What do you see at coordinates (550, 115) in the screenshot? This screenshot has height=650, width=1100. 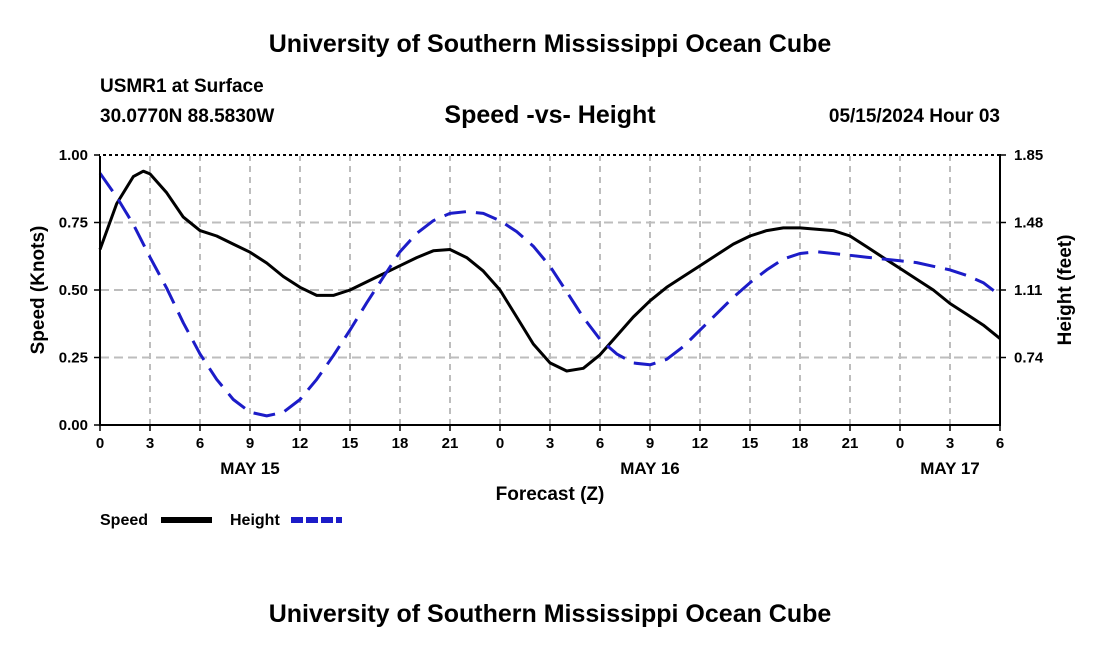 I see `chart-title: Speed -vs- Height` at bounding box center [550, 115].